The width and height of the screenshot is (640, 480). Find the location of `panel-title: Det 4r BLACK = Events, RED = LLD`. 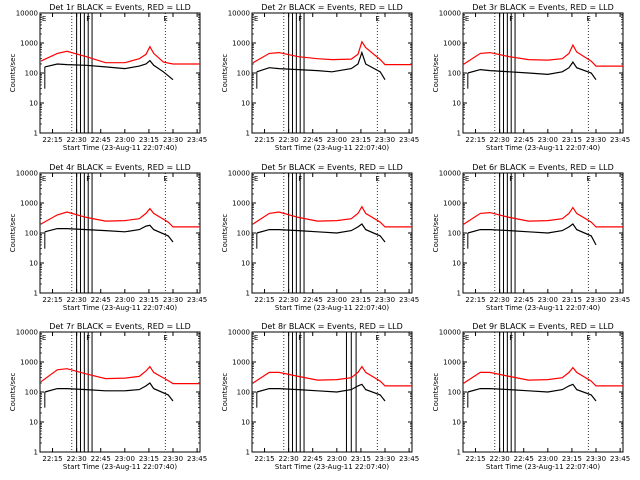

panel-title: Det 4r BLACK = Events, RED = LLD is located at coordinates (120, 167).